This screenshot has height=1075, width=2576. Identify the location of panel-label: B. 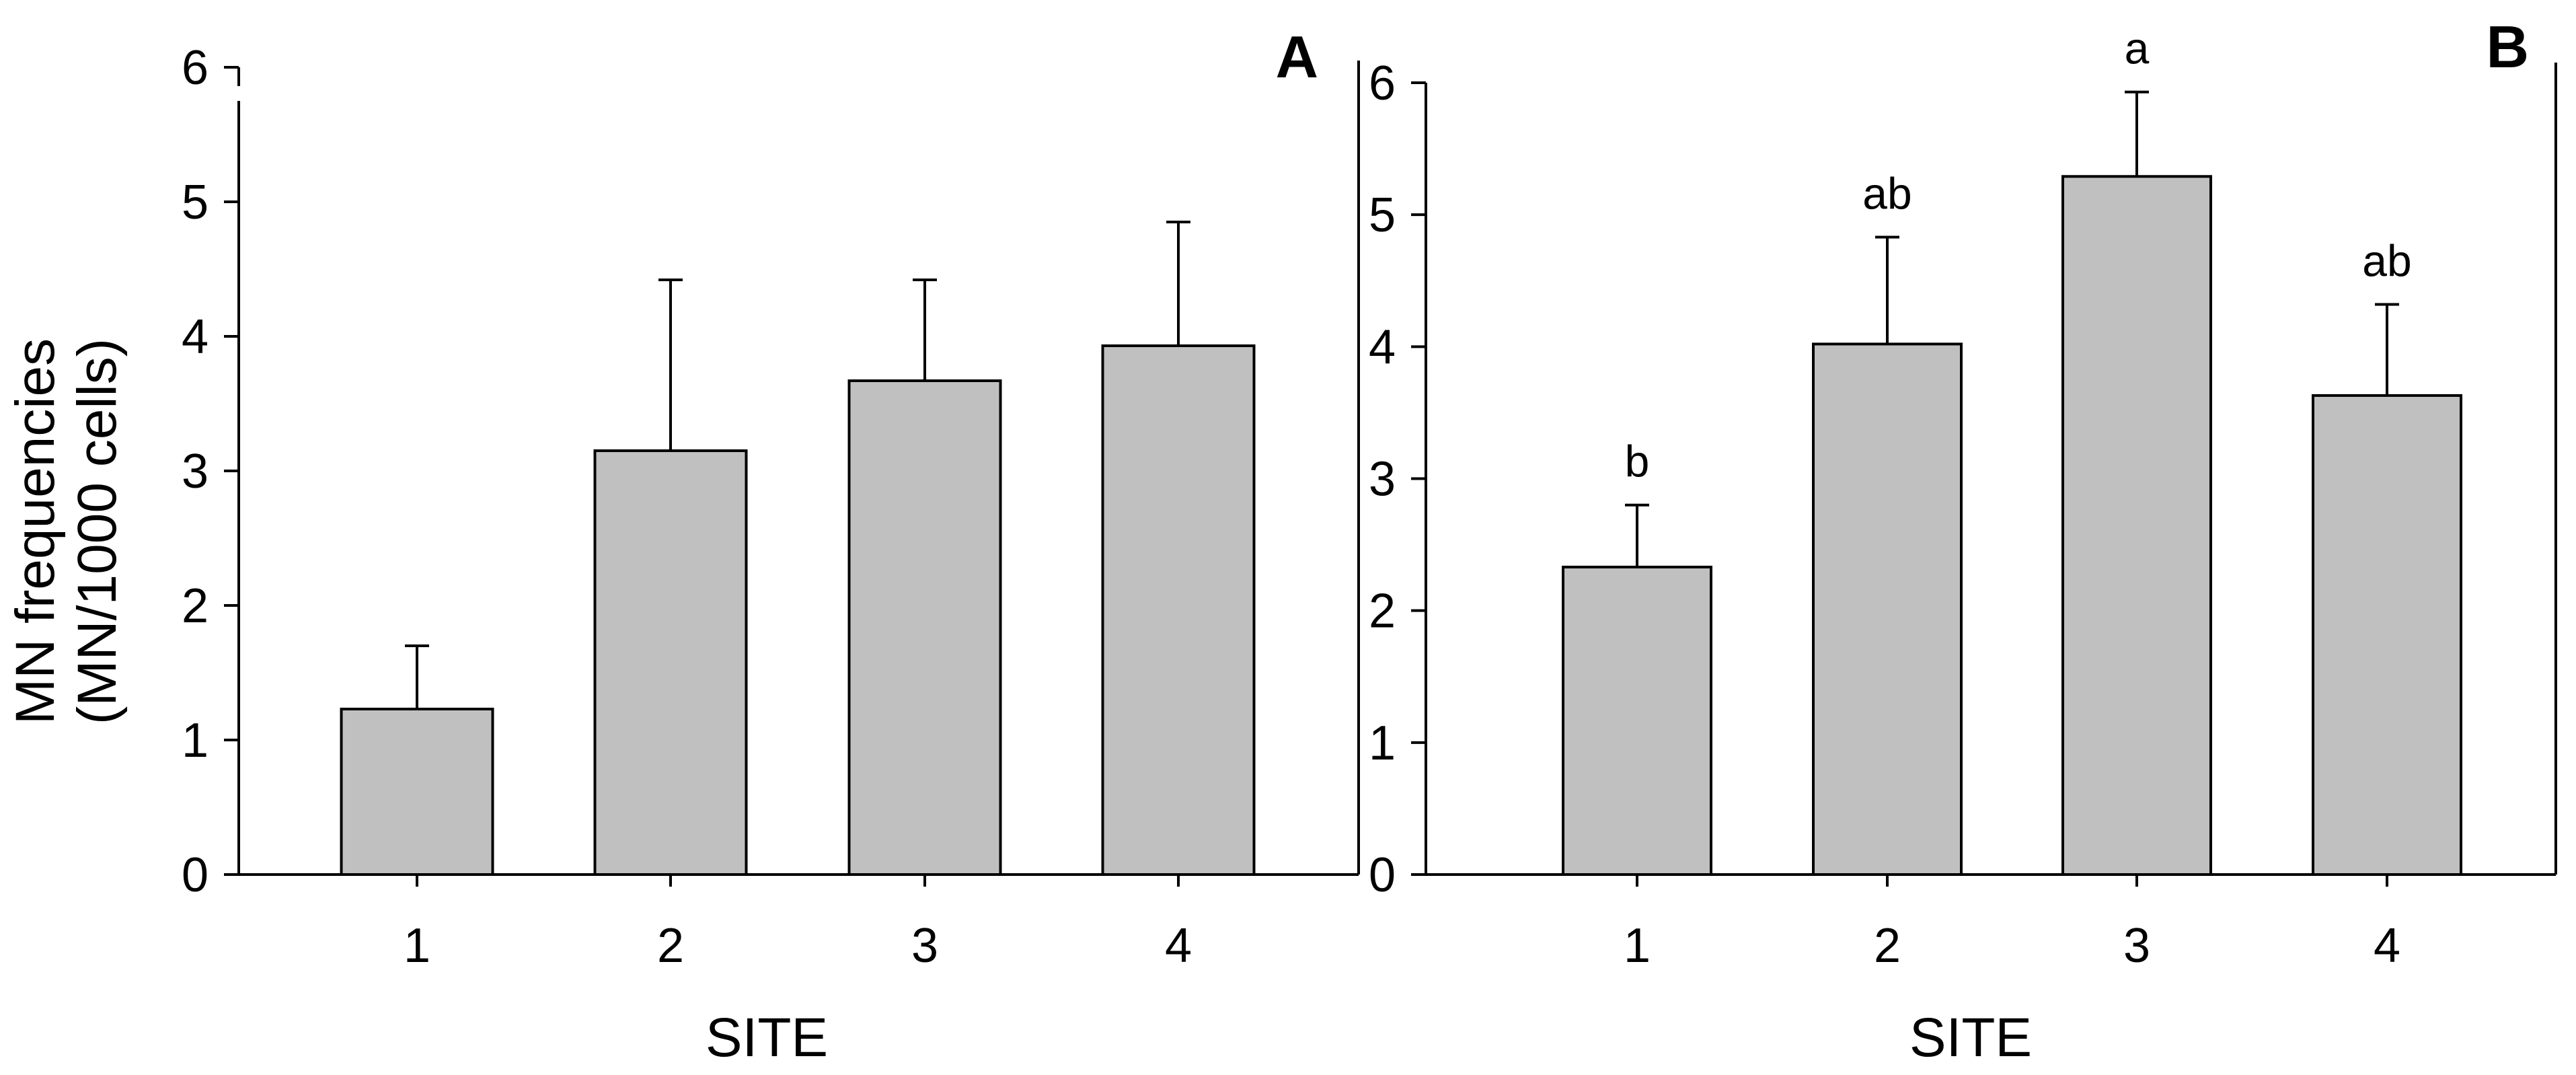
(2507, 46).